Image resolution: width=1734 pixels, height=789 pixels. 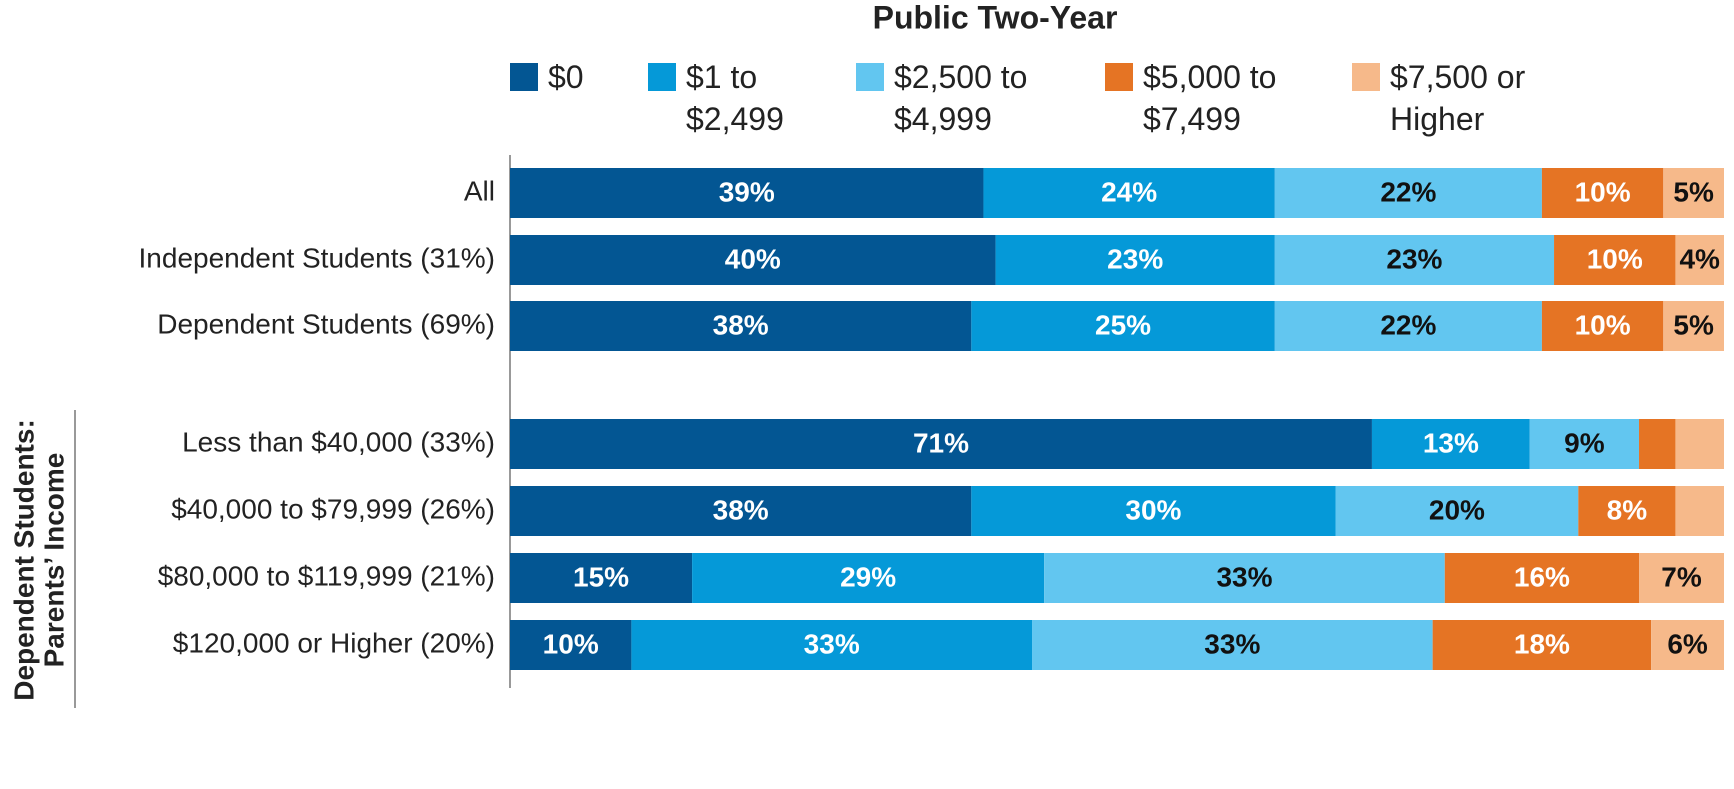 I want to click on category-label: $120,000 or Higher (20%), so click(x=334, y=642).